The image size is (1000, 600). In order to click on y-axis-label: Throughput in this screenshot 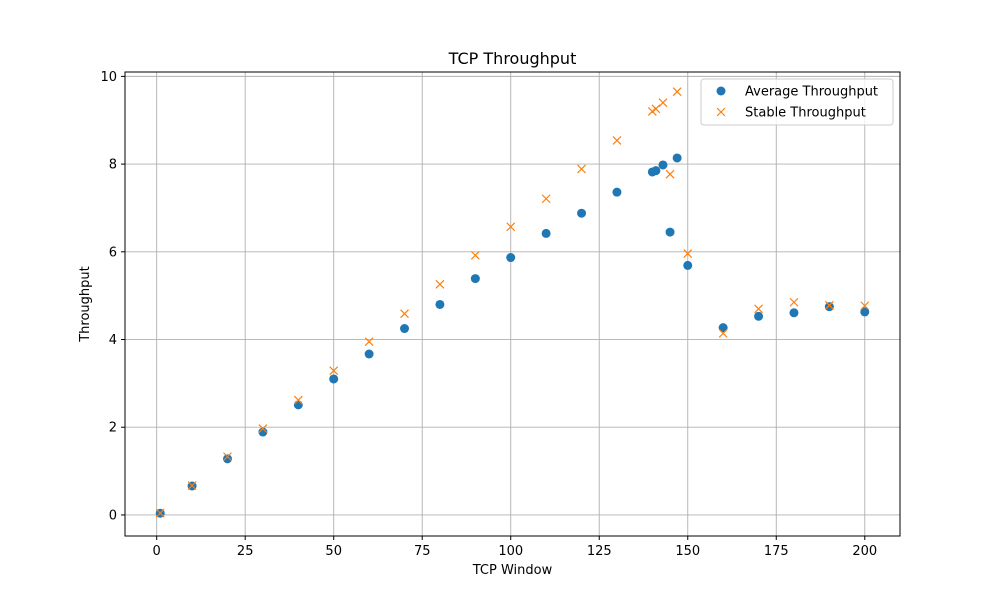, I will do `click(85, 304)`.